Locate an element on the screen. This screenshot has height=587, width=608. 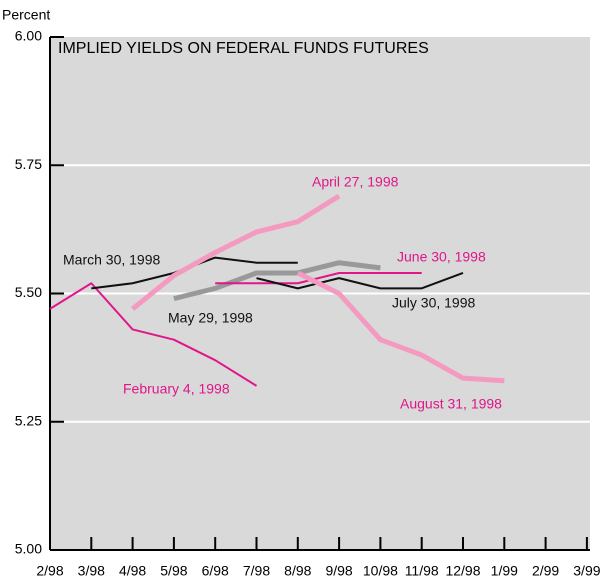
x-tick-label: 2/99 is located at coordinates (545, 571).